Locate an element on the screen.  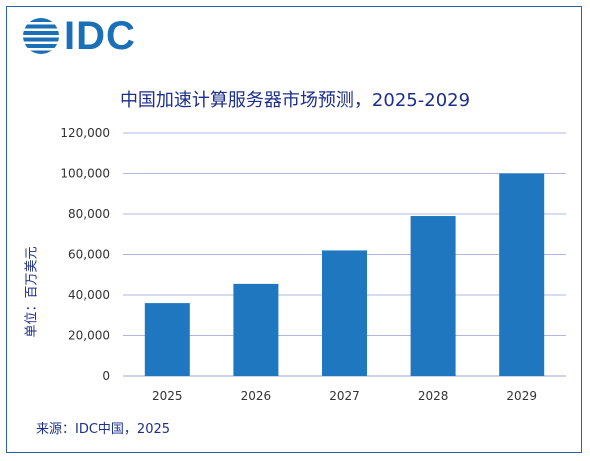
chart-title: 中国加速计算服务器市场预测，2025-2029 is located at coordinates (295, 100).